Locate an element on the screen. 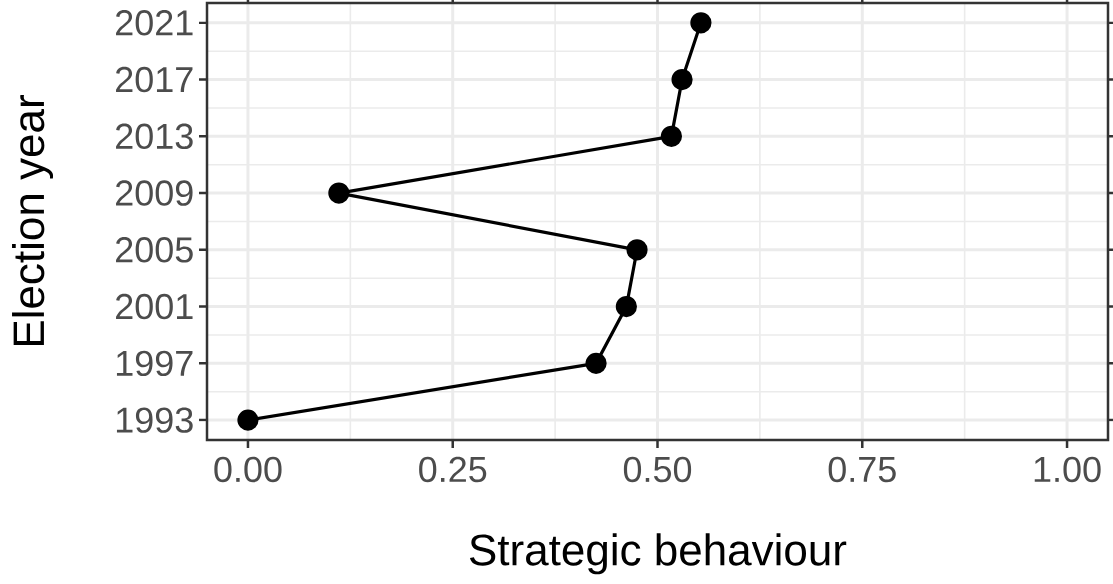 The height and width of the screenshot is (584, 1113). y-tick-label: 2017 is located at coordinates (154, 79).